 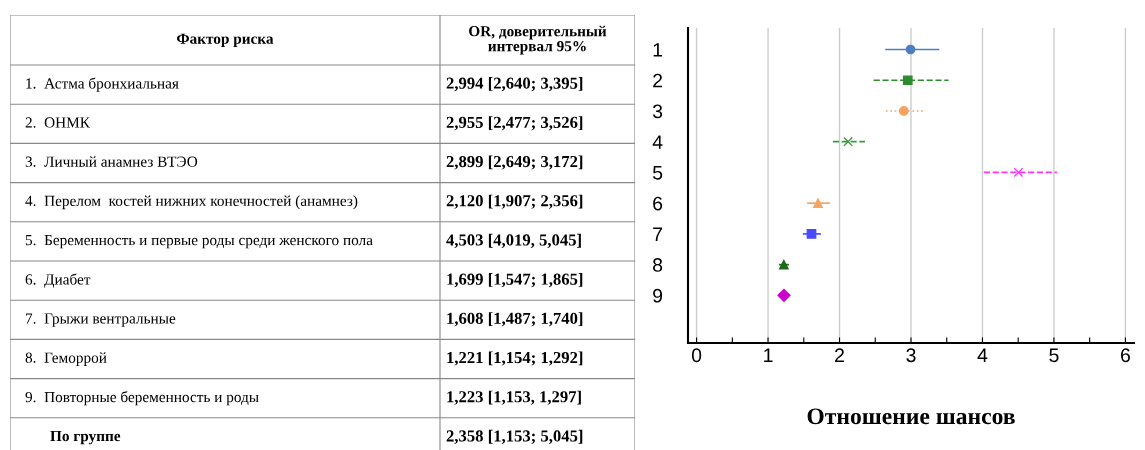 What do you see at coordinates (515, 319) in the screenshot?
I see `text: 1,608 [1,487; 1,740]` at bounding box center [515, 319].